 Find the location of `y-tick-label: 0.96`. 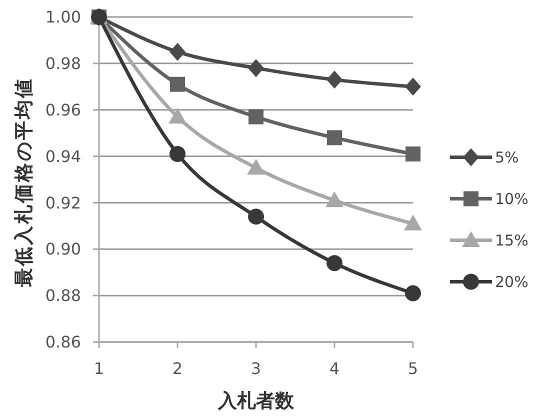

y-tick-label: 0.96 is located at coordinates (63, 110).